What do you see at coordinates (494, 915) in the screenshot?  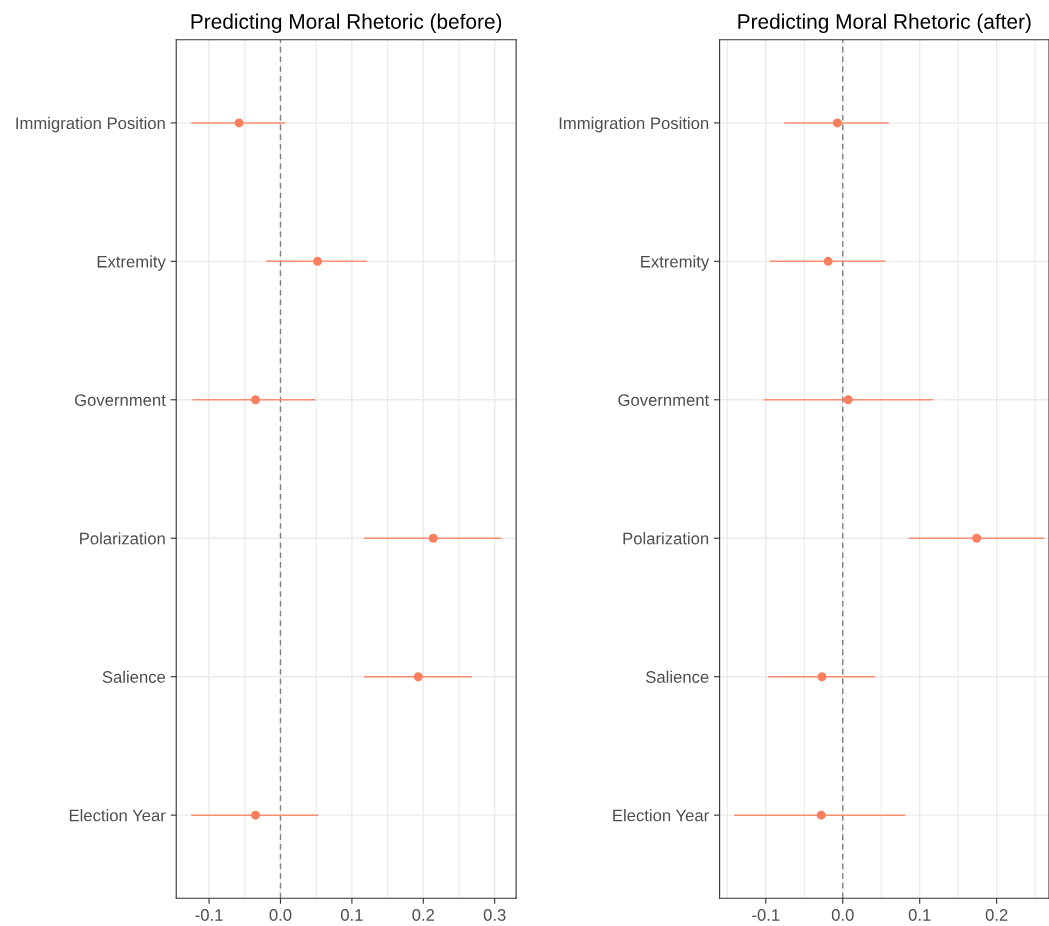 I see `x-tick-label: 0.3` at bounding box center [494, 915].